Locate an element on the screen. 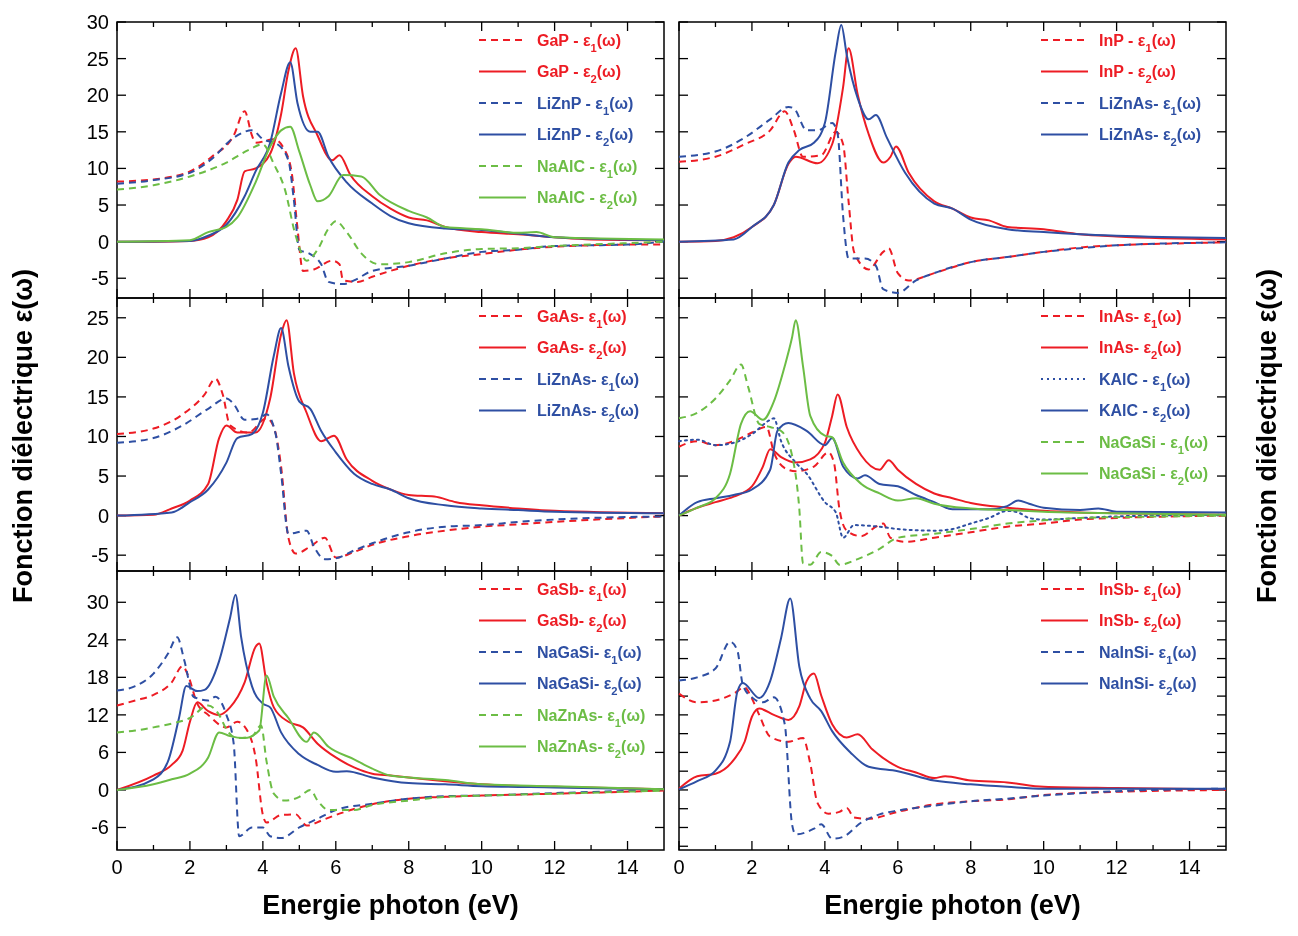 This screenshot has height=936, width=1298. legend-label: NaAlC - ε$_{2}$(ω) is located at coordinates (587, 200).